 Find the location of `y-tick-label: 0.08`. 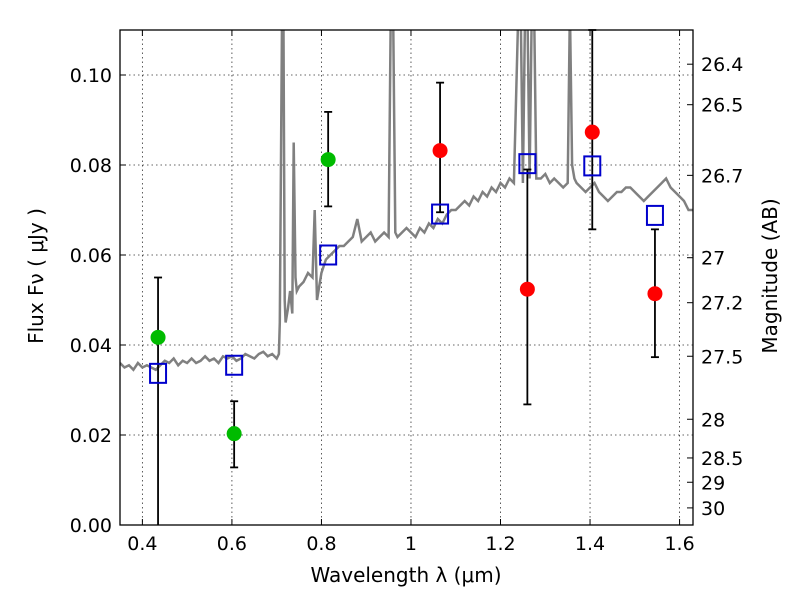

y-tick-label: 0.08 is located at coordinates (91, 166).